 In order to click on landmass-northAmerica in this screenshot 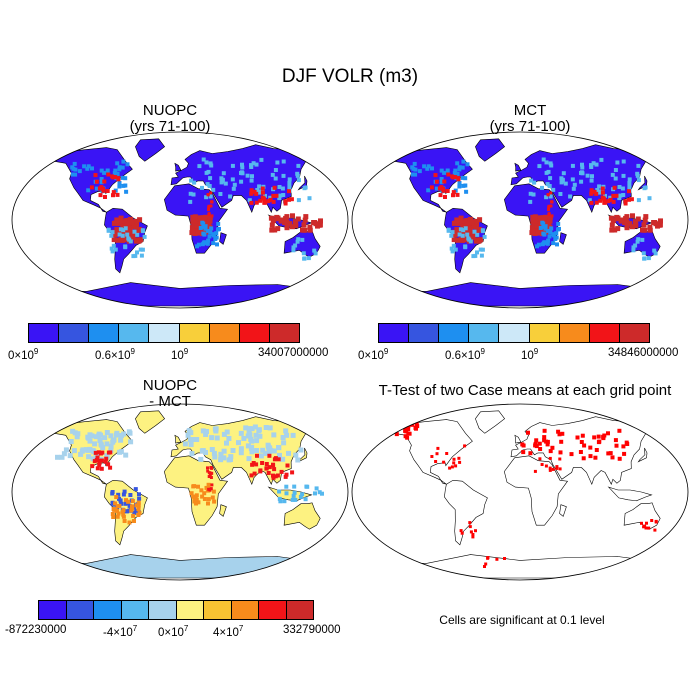, I will do `click(427, 180)`.